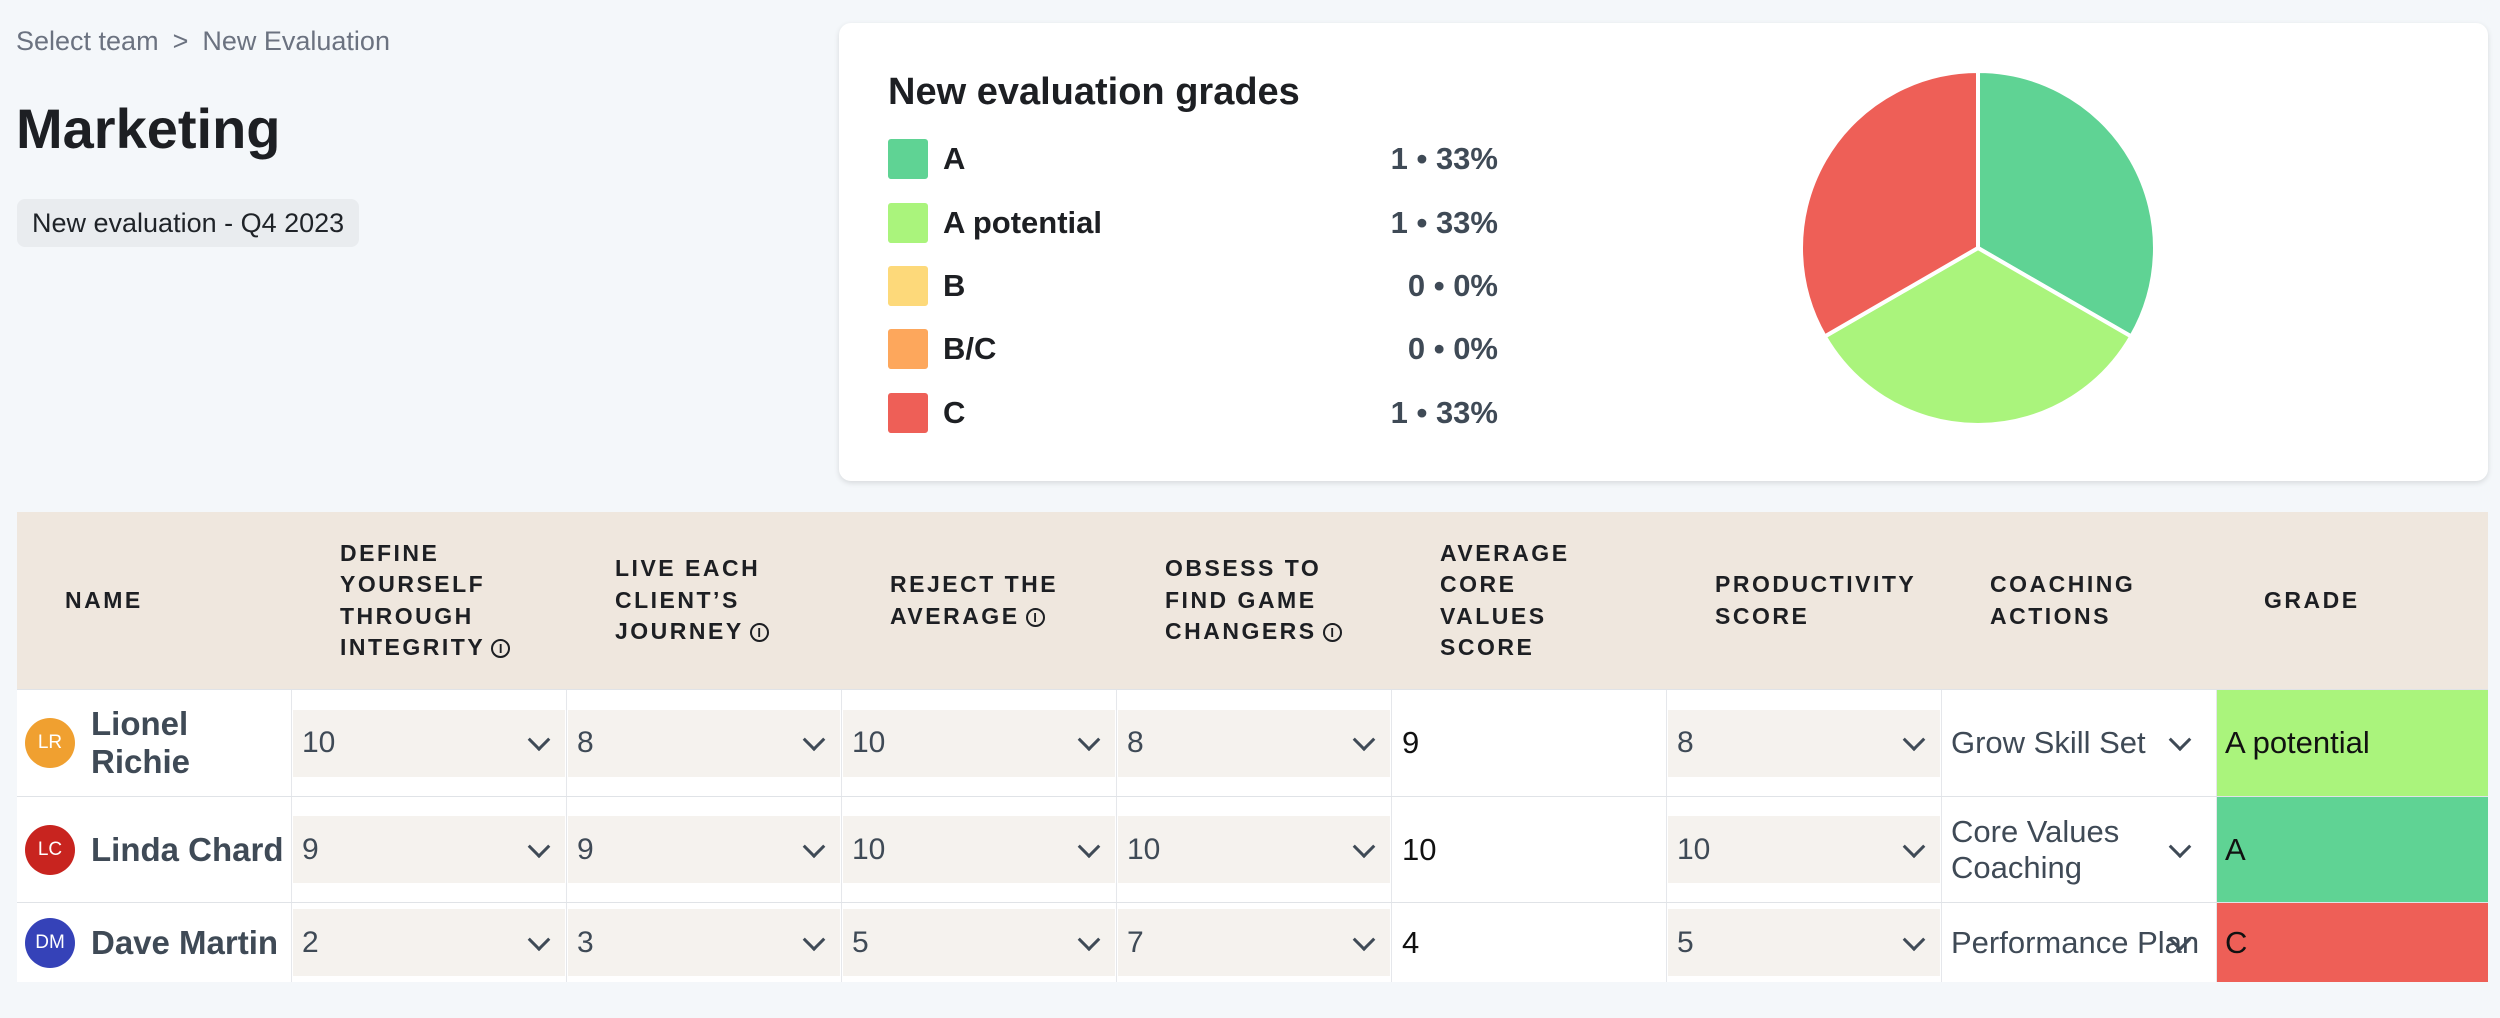 This screenshot has width=2500, height=1018. I want to click on legend-stat: 0 • 0%, so click(1452, 285).